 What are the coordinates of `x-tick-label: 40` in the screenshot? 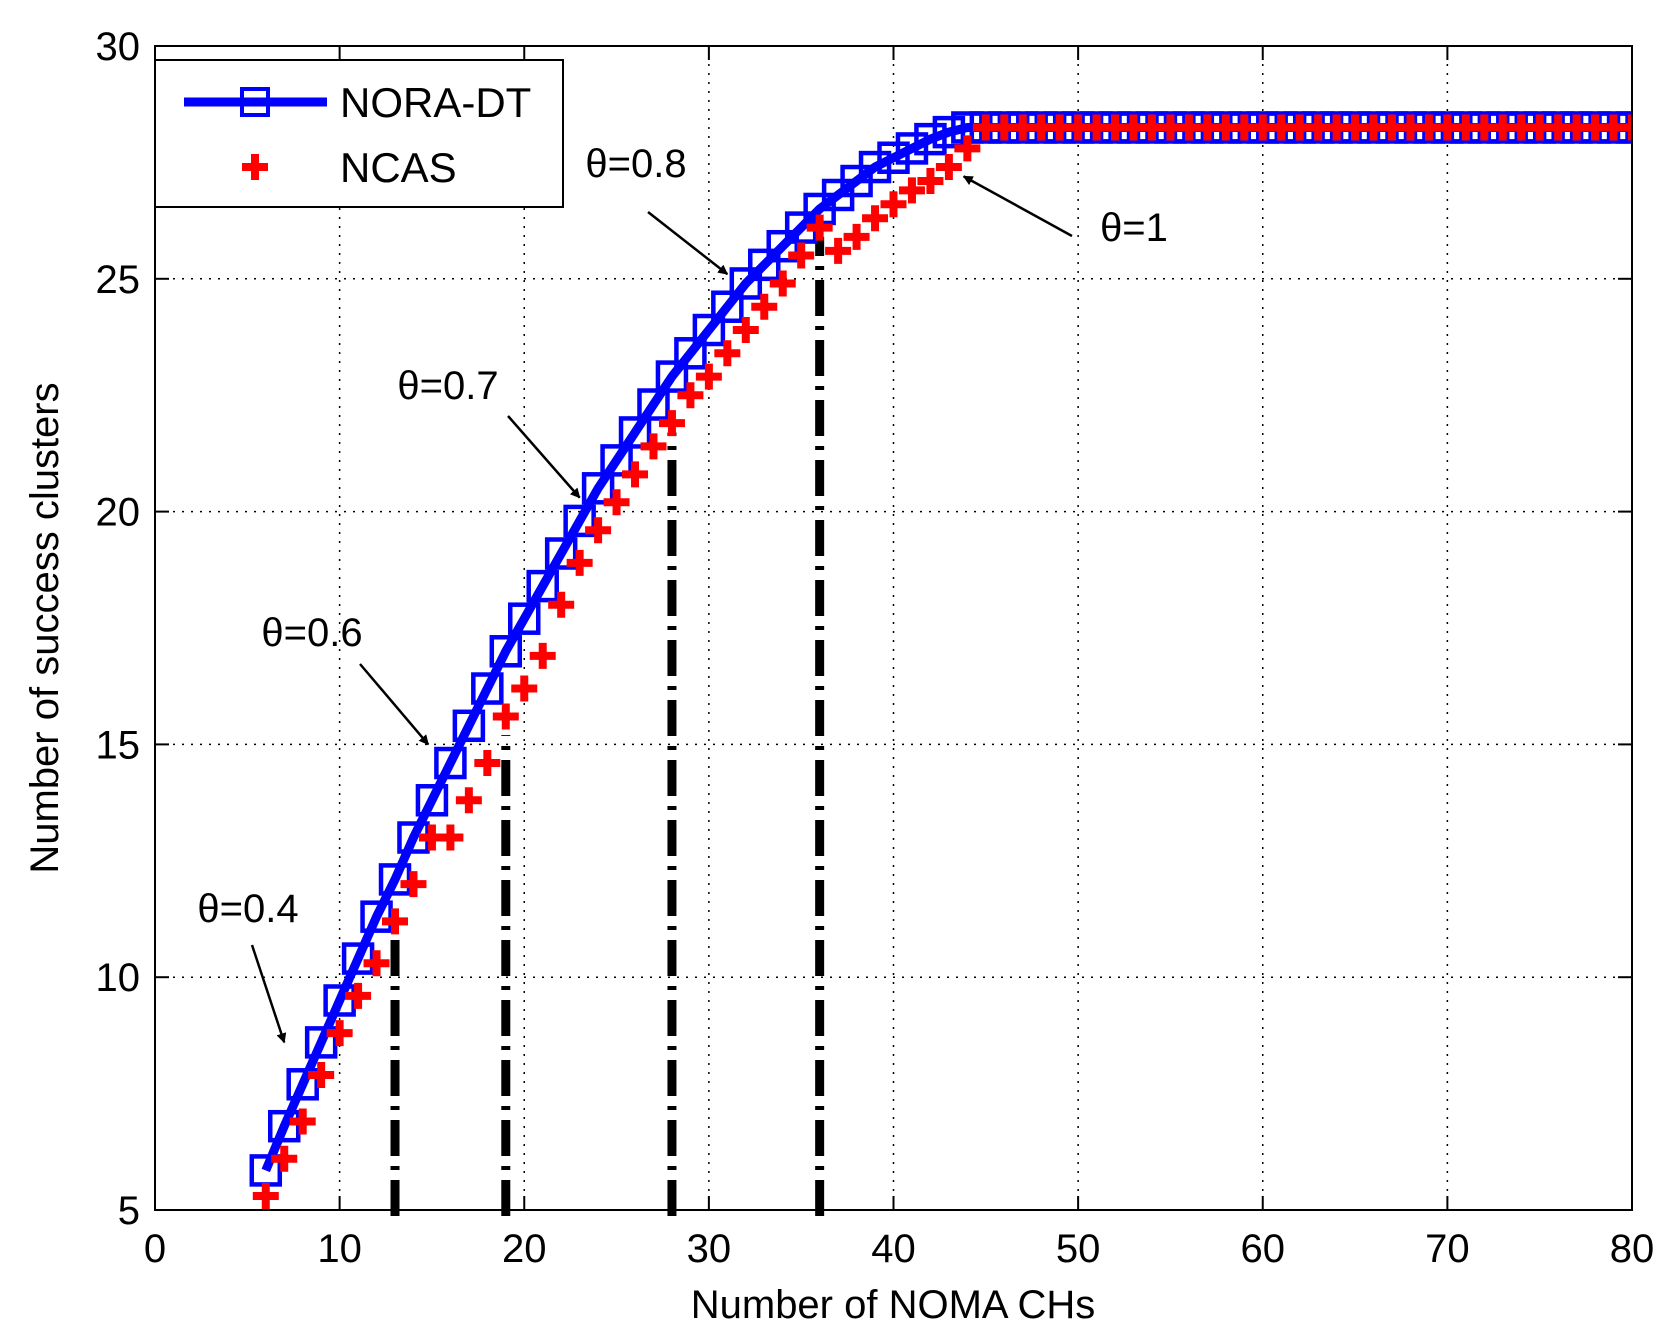 It's located at (893, 1249).